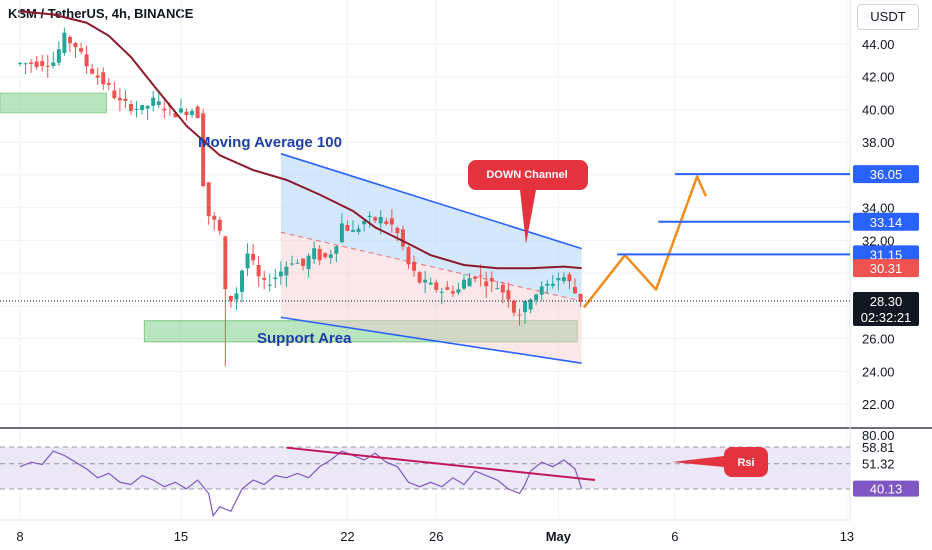 This screenshot has width=932, height=550. I want to click on level-price-label: 33.14, so click(886, 222).